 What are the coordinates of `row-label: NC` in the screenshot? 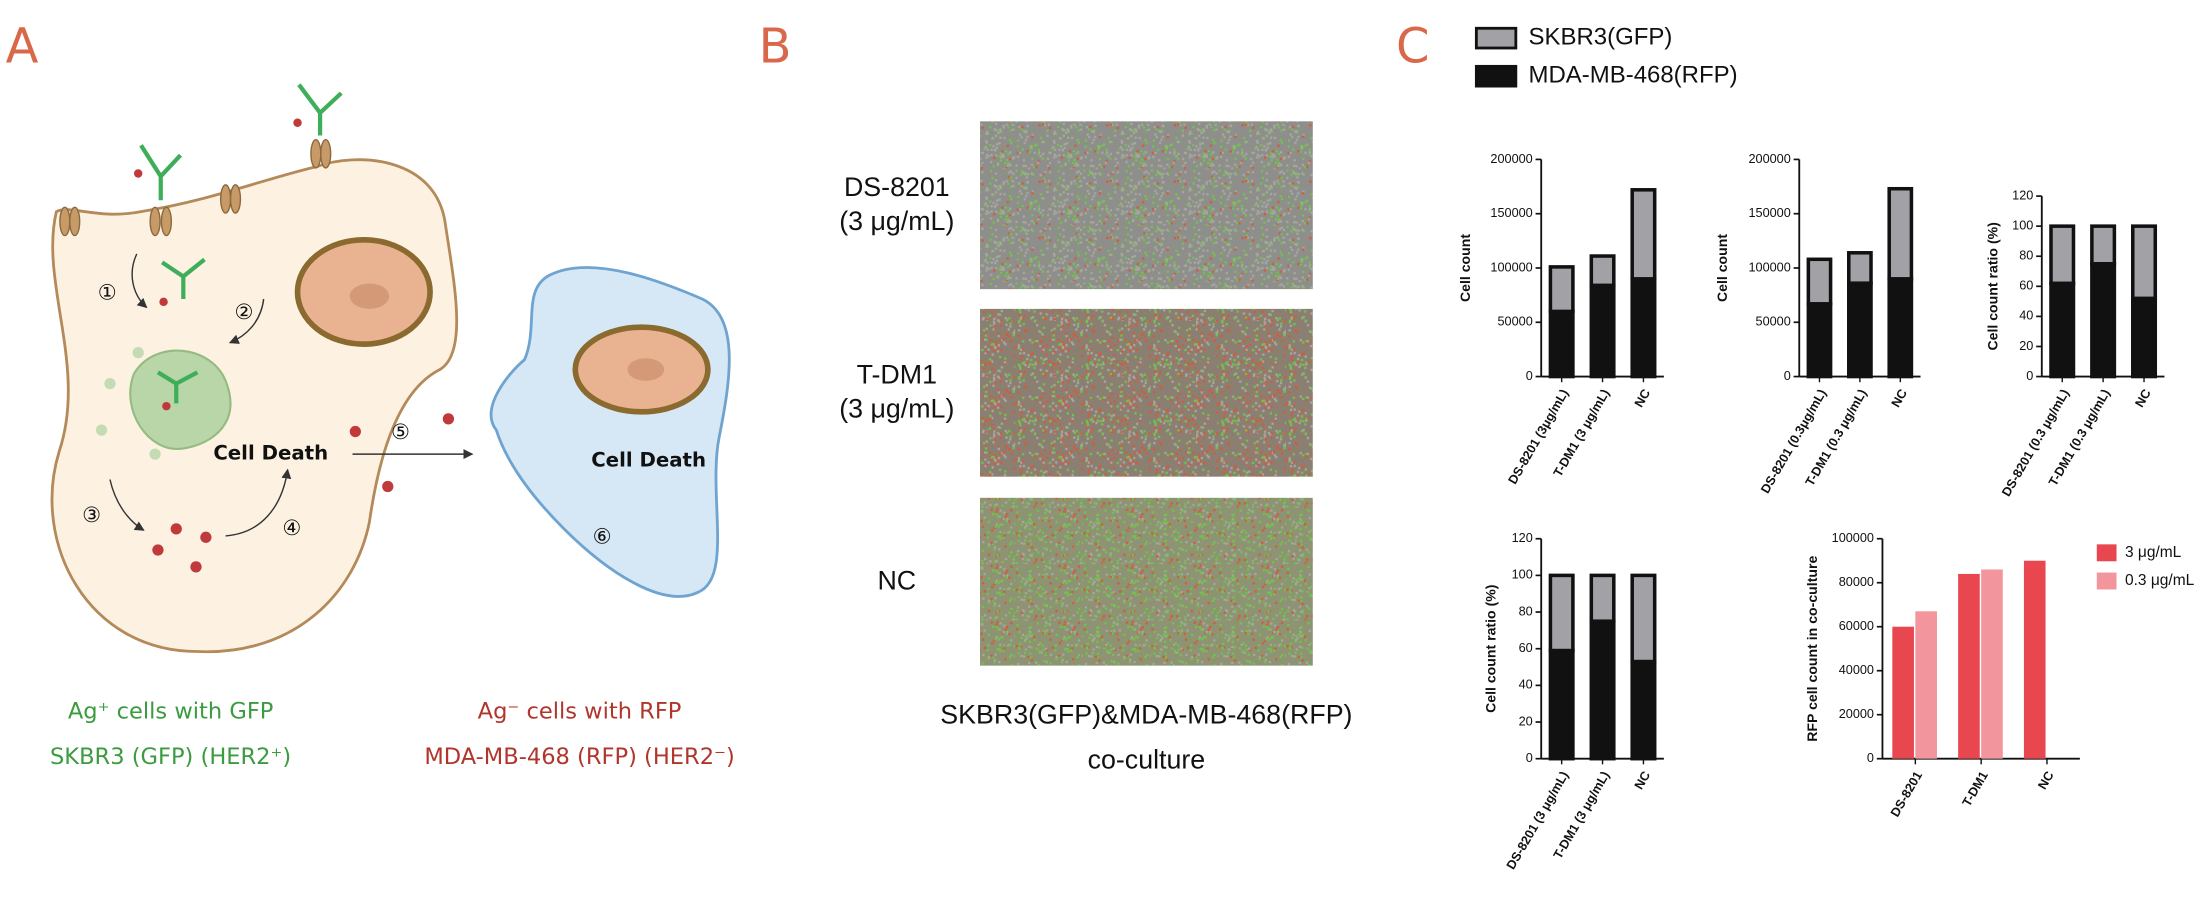 It's located at (896, 581).